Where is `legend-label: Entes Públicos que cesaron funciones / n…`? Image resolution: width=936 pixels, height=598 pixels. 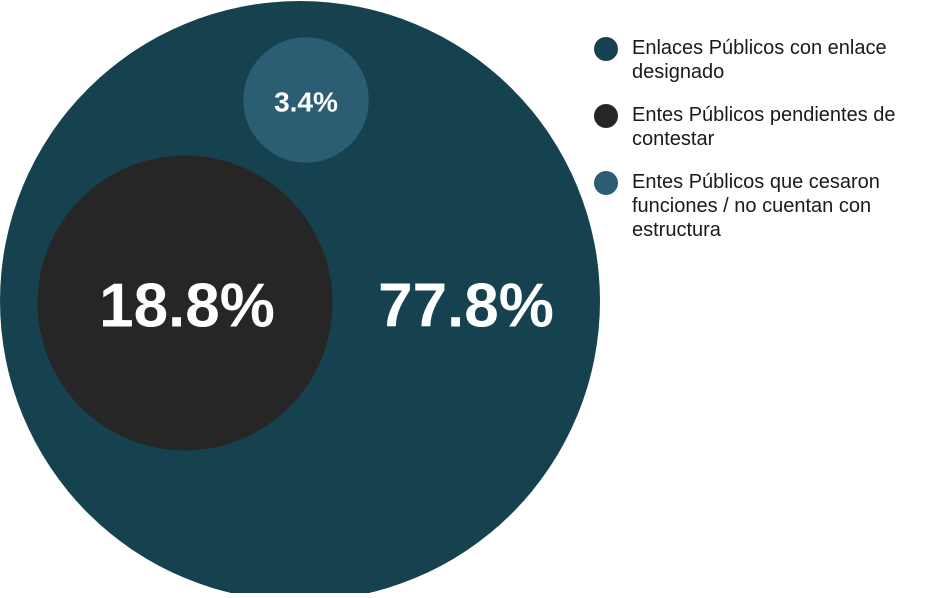 legend-label: Entes Públicos que cesaron funciones / n… is located at coordinates (756, 206).